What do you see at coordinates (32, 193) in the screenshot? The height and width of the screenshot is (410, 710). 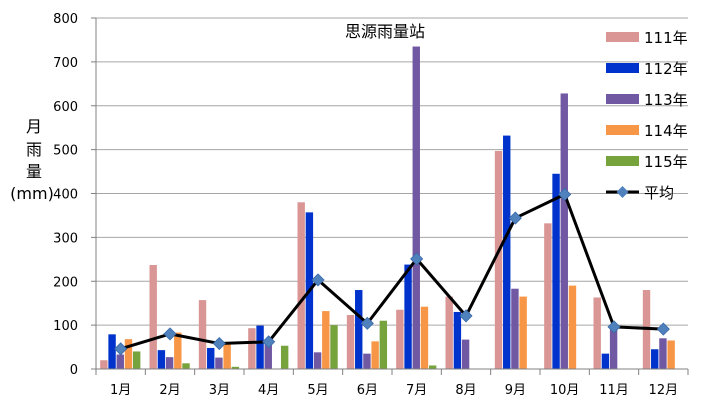 I see `y-axis-label-part: (mm)` at bounding box center [32, 193].